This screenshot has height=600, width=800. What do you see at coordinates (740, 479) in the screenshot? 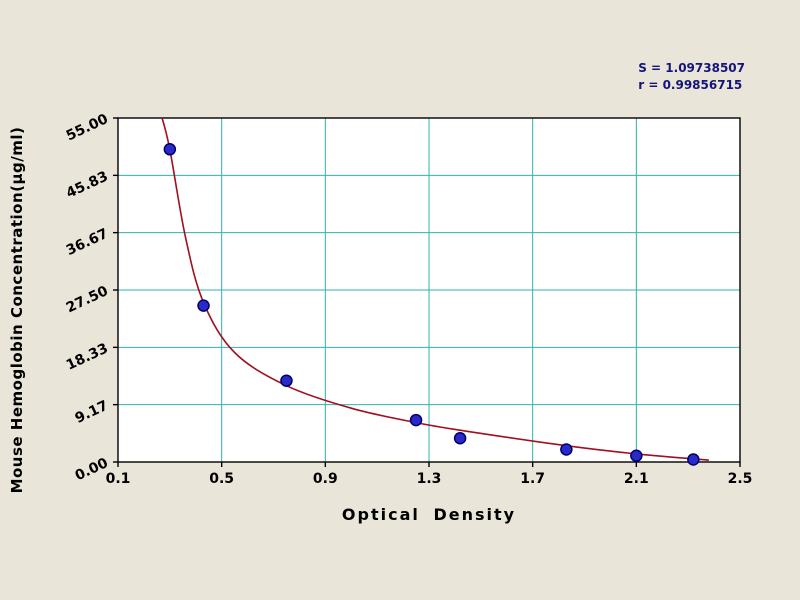
I see `x-tick-label: 2.5` at bounding box center [740, 479].